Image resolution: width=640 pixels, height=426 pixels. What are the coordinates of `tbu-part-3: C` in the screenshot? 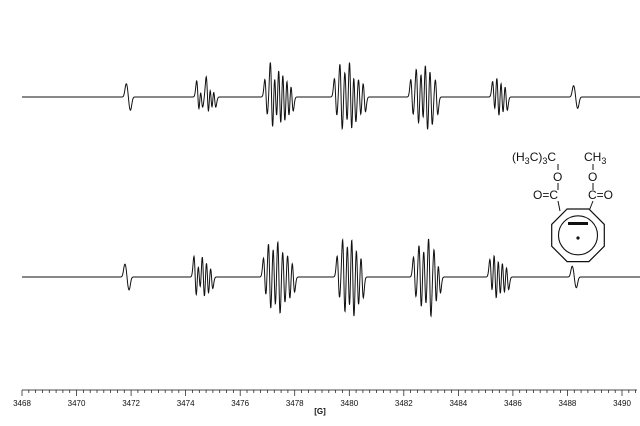 It's located at (551, 157).